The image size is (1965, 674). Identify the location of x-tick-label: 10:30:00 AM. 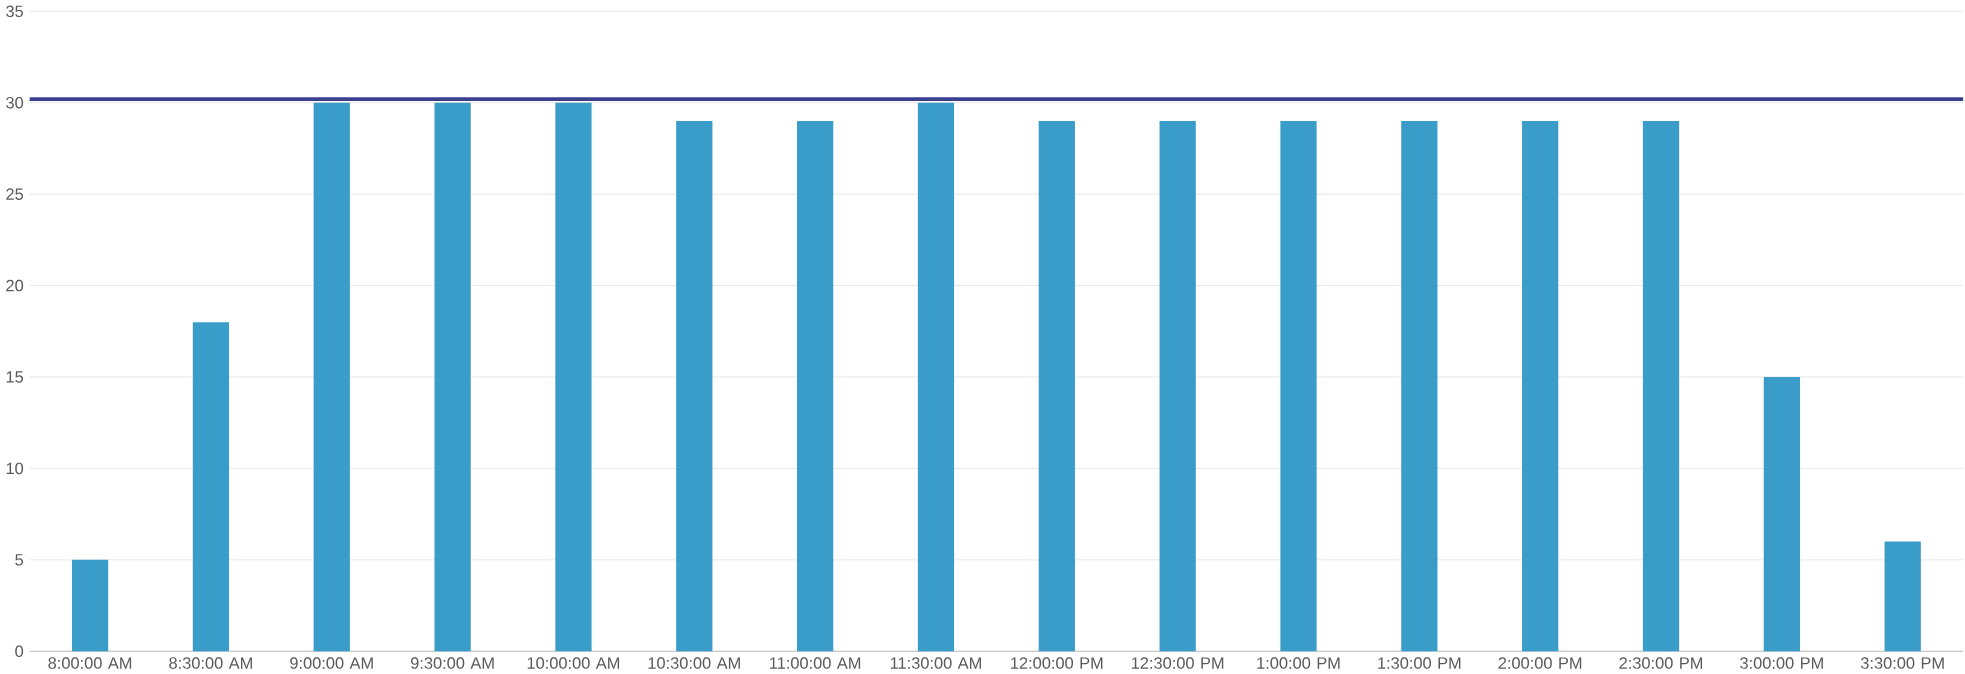
(694, 663).